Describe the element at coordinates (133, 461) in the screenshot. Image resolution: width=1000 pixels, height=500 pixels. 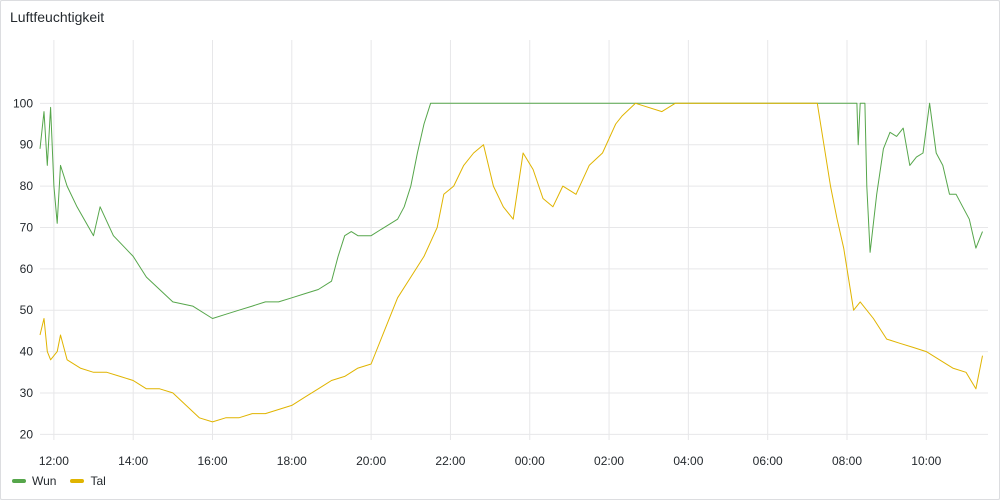
I see `x-tick-label: 14:00` at that location.